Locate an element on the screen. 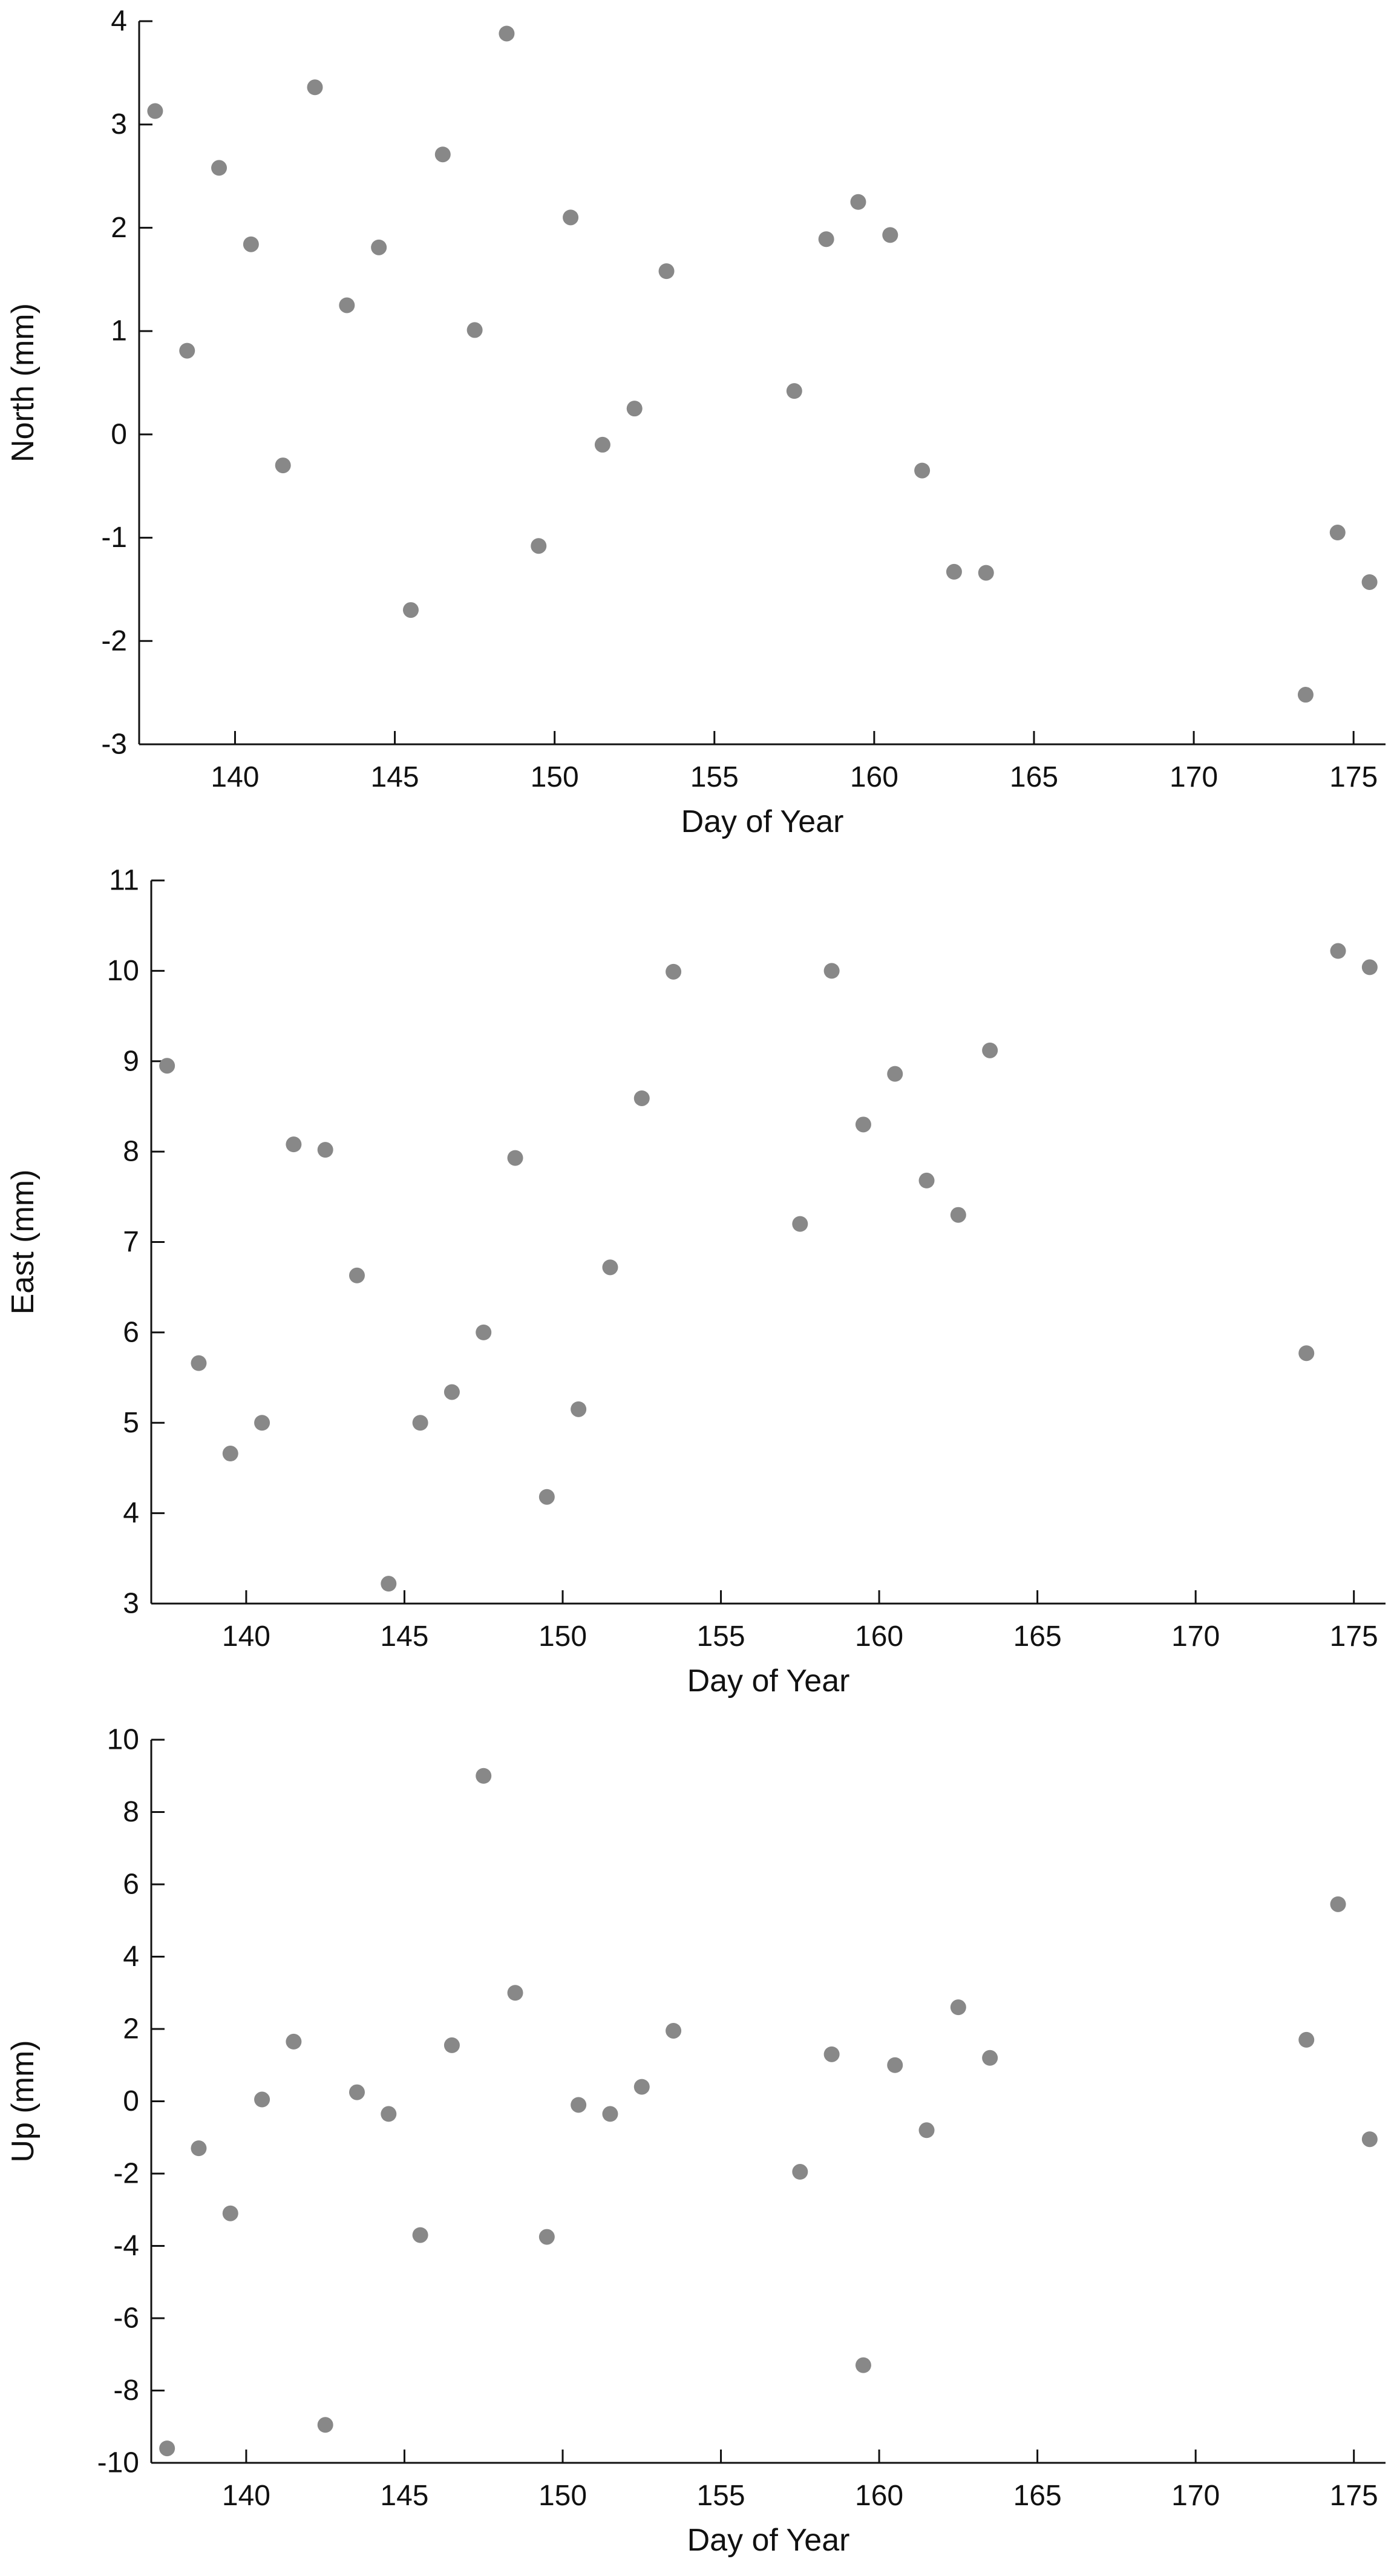 This screenshot has width=1394, height=2576. east-y-tick-label: 7 is located at coordinates (131, 1242).